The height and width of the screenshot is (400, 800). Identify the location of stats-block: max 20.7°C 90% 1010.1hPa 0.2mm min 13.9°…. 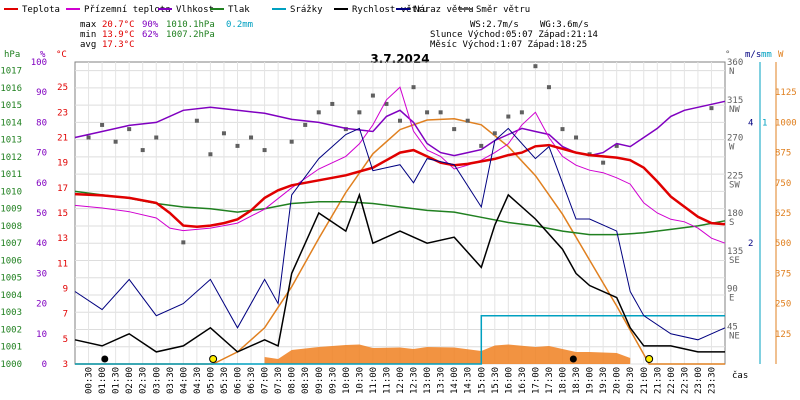
(339, 35).